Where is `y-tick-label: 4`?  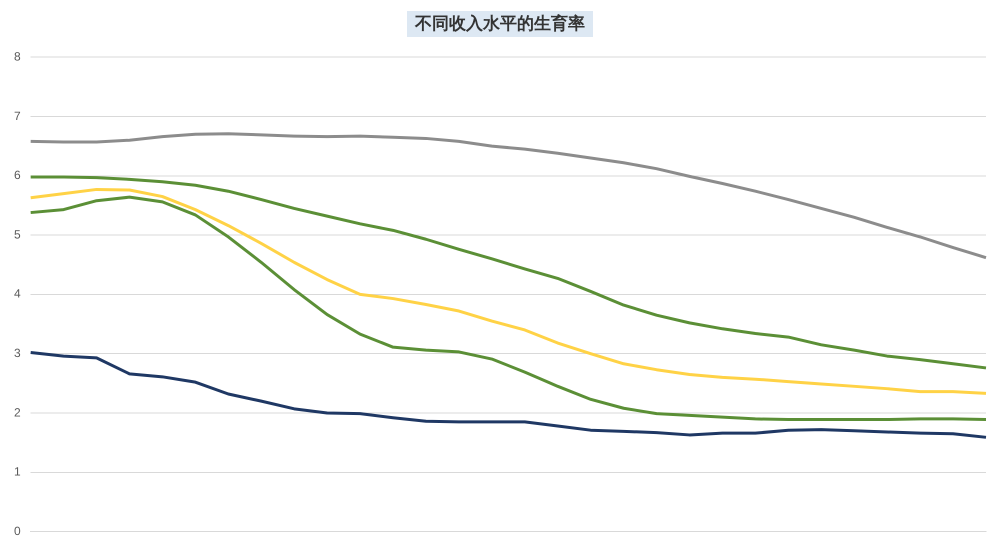
y-tick-label: 4 is located at coordinates (17, 293).